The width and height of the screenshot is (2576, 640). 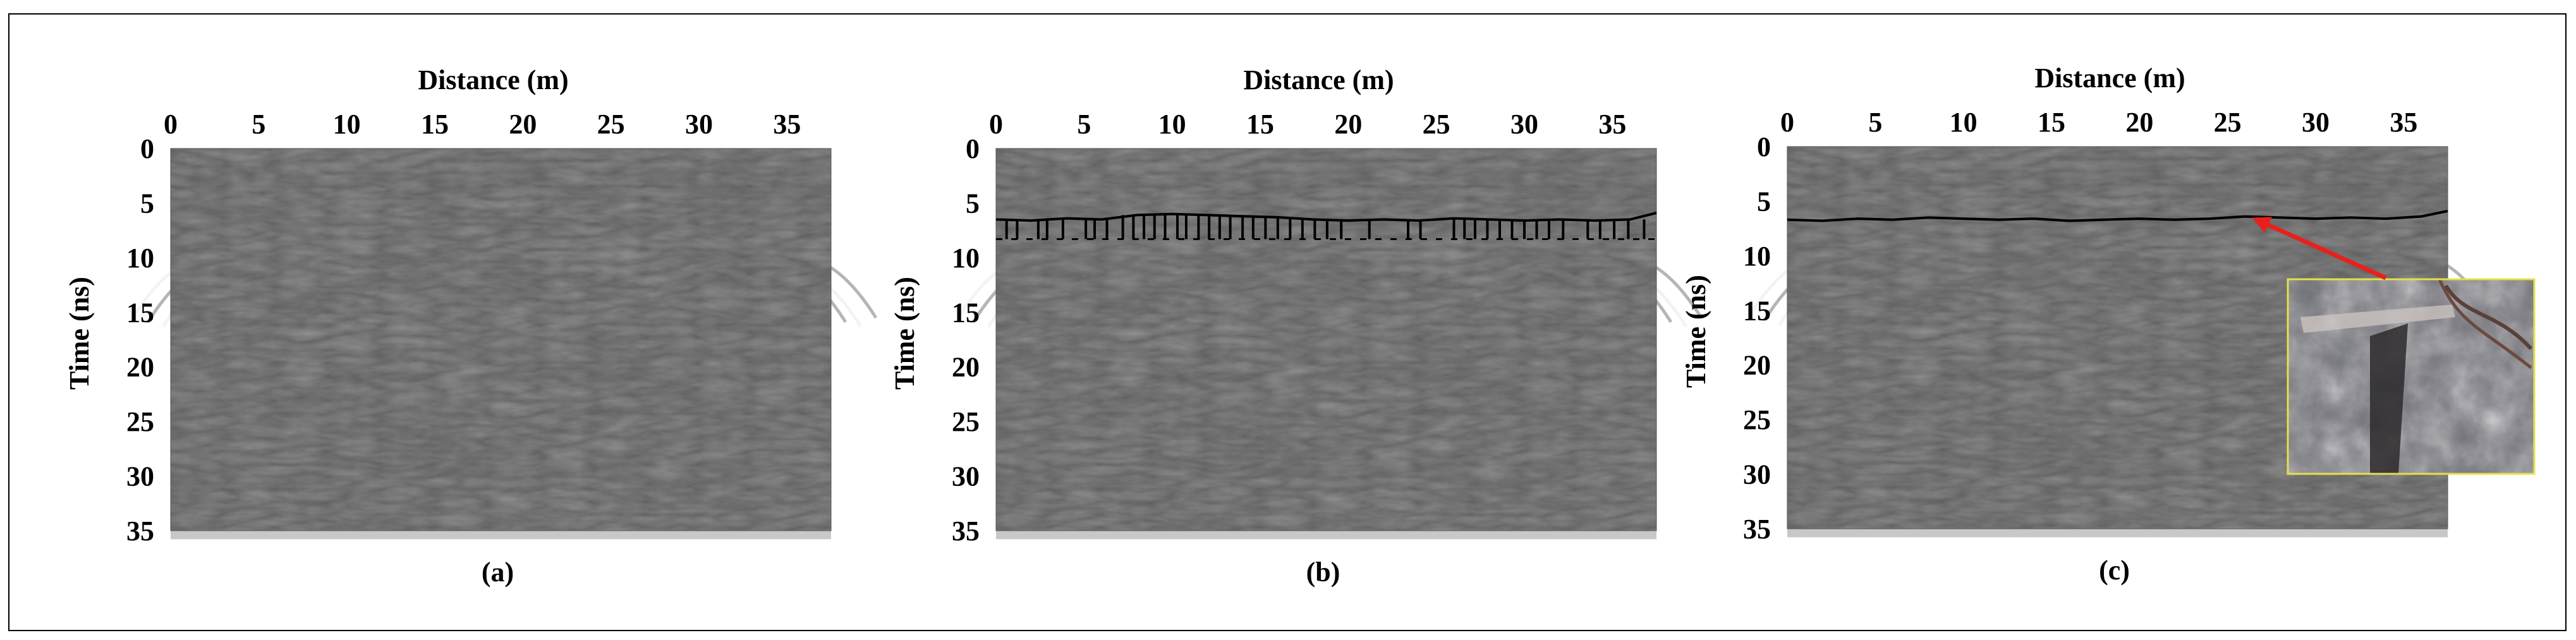 What do you see at coordinates (2377, 319) in the screenshot?
I see `photo-slab` at bounding box center [2377, 319].